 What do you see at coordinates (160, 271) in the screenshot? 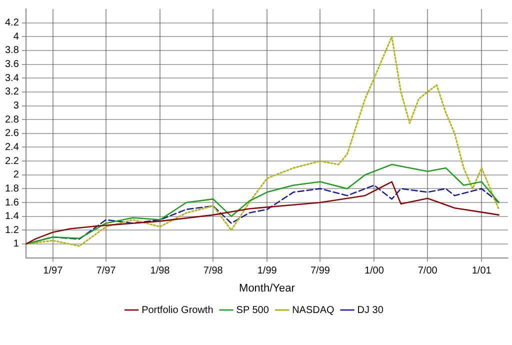
I see `x-tick-label: 1/98` at bounding box center [160, 271].